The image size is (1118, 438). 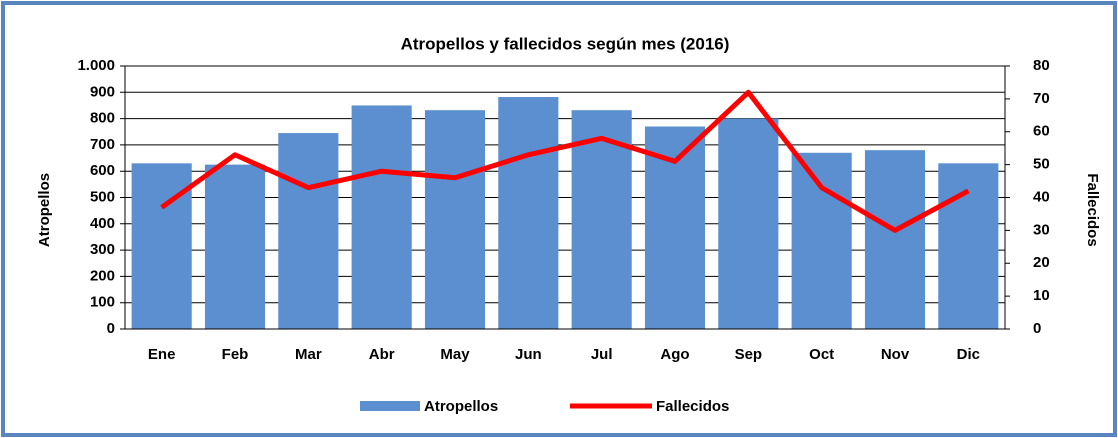 I want to click on y2-tick-label: 80, so click(x=1041, y=65).